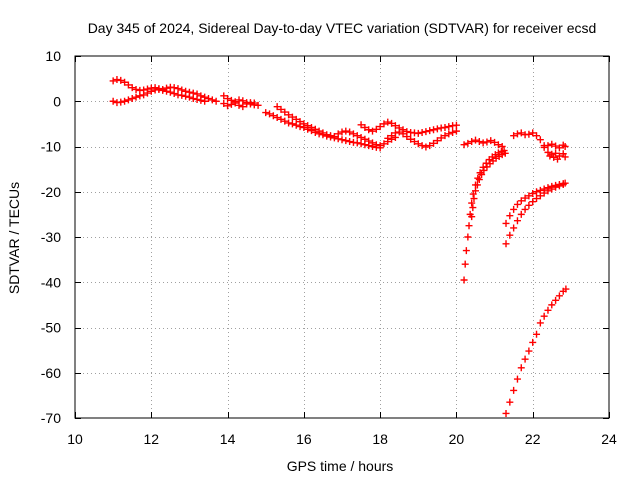  I want to click on series-track-o, so click(554, 146).